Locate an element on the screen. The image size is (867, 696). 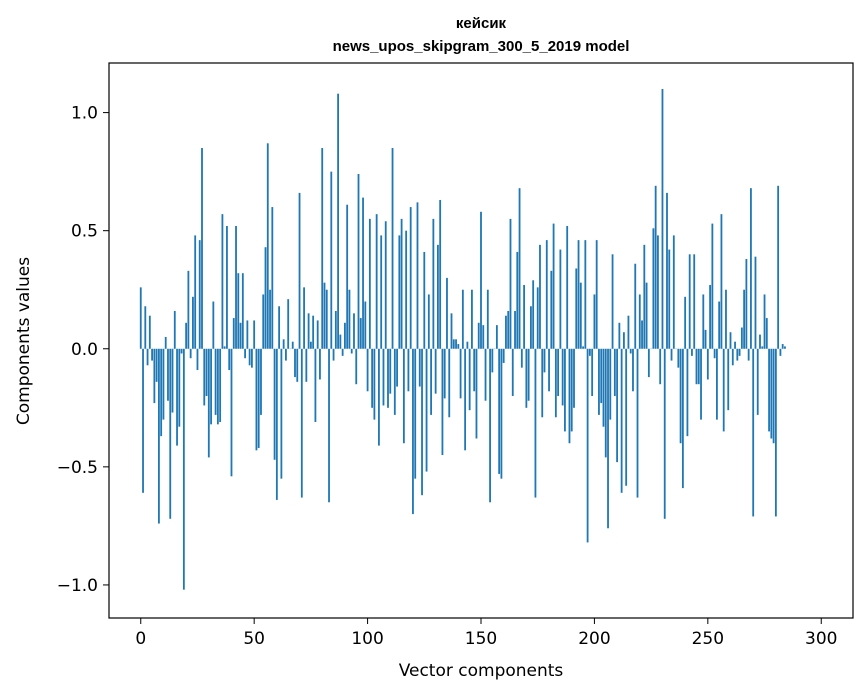
x-tick-label: 150 is located at coordinates (481, 639).